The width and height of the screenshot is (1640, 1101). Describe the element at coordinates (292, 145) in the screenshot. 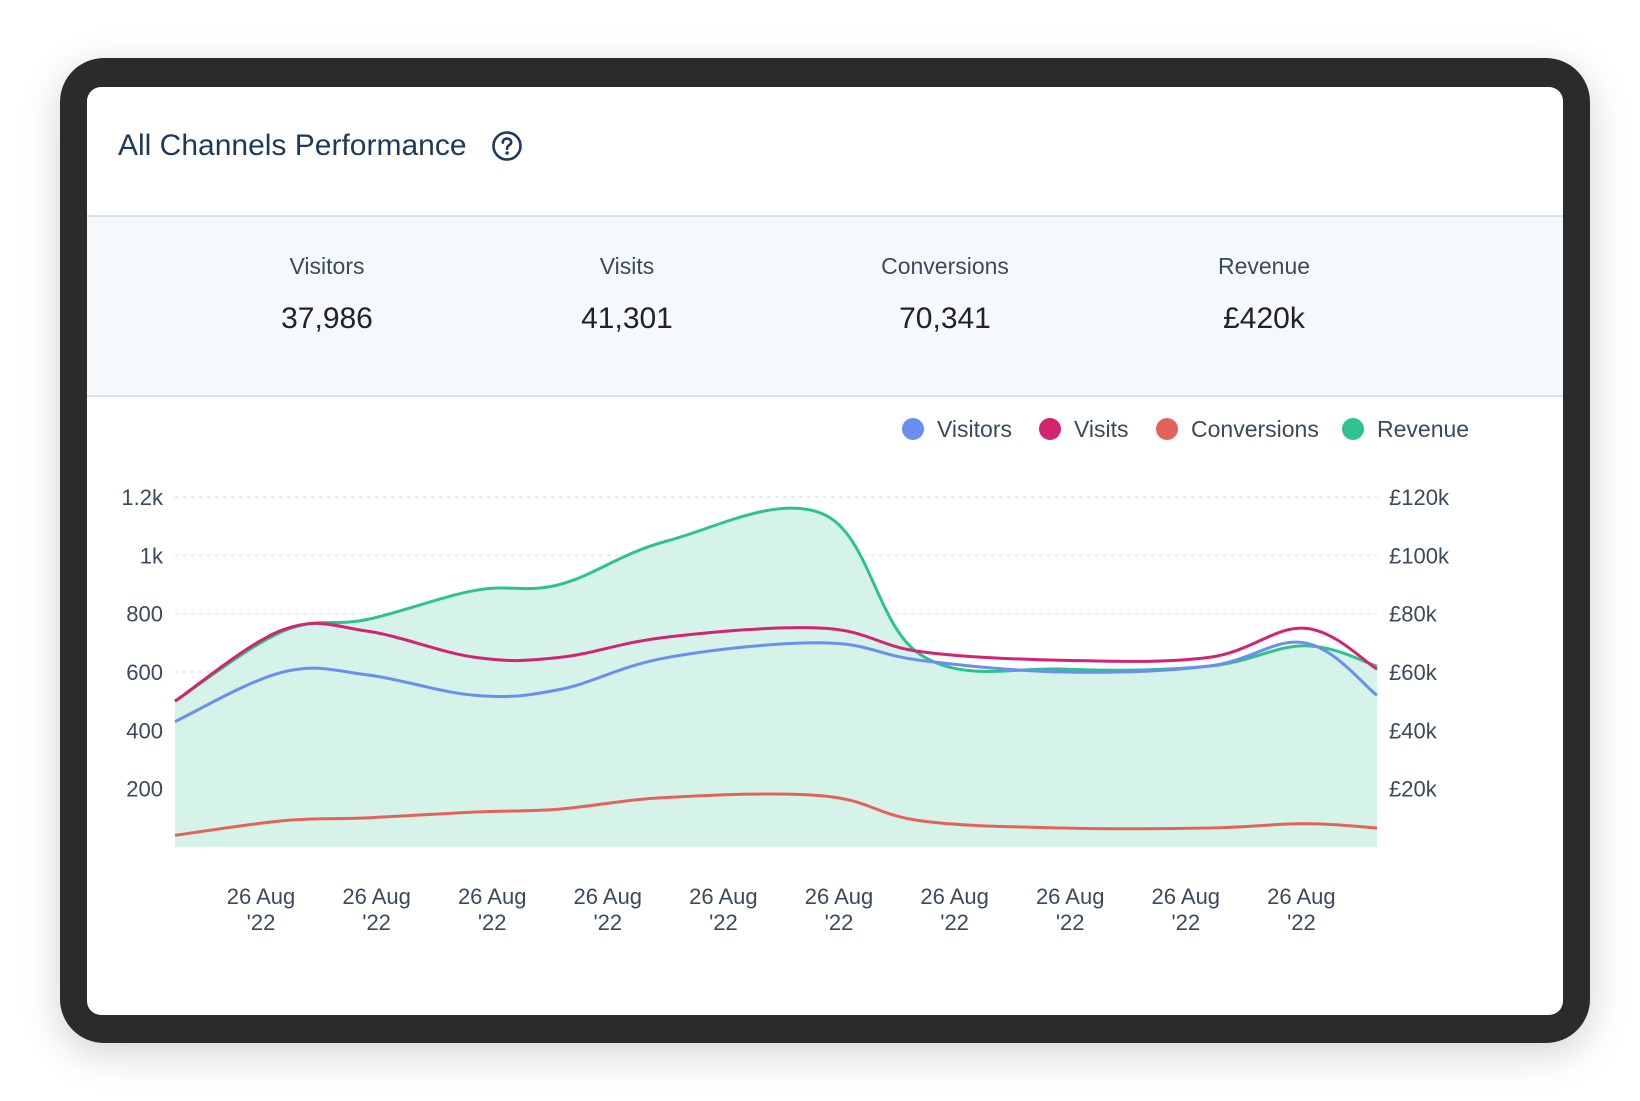

I see `panel-title: All Channels Performance` at that location.